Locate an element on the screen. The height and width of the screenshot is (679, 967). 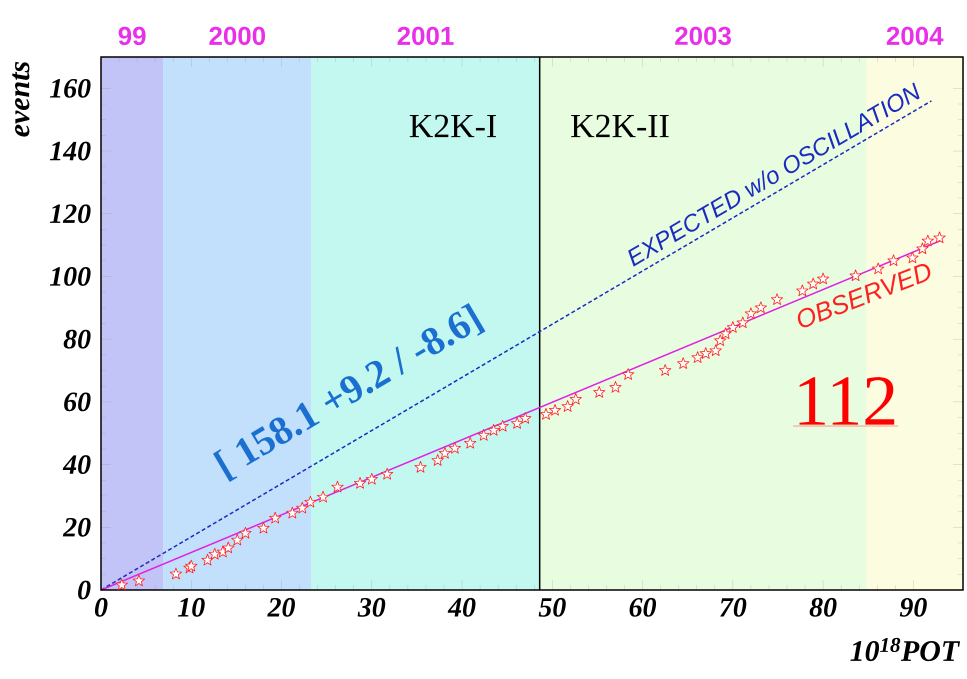
y-tick-label: 0 is located at coordinates (84, 590).